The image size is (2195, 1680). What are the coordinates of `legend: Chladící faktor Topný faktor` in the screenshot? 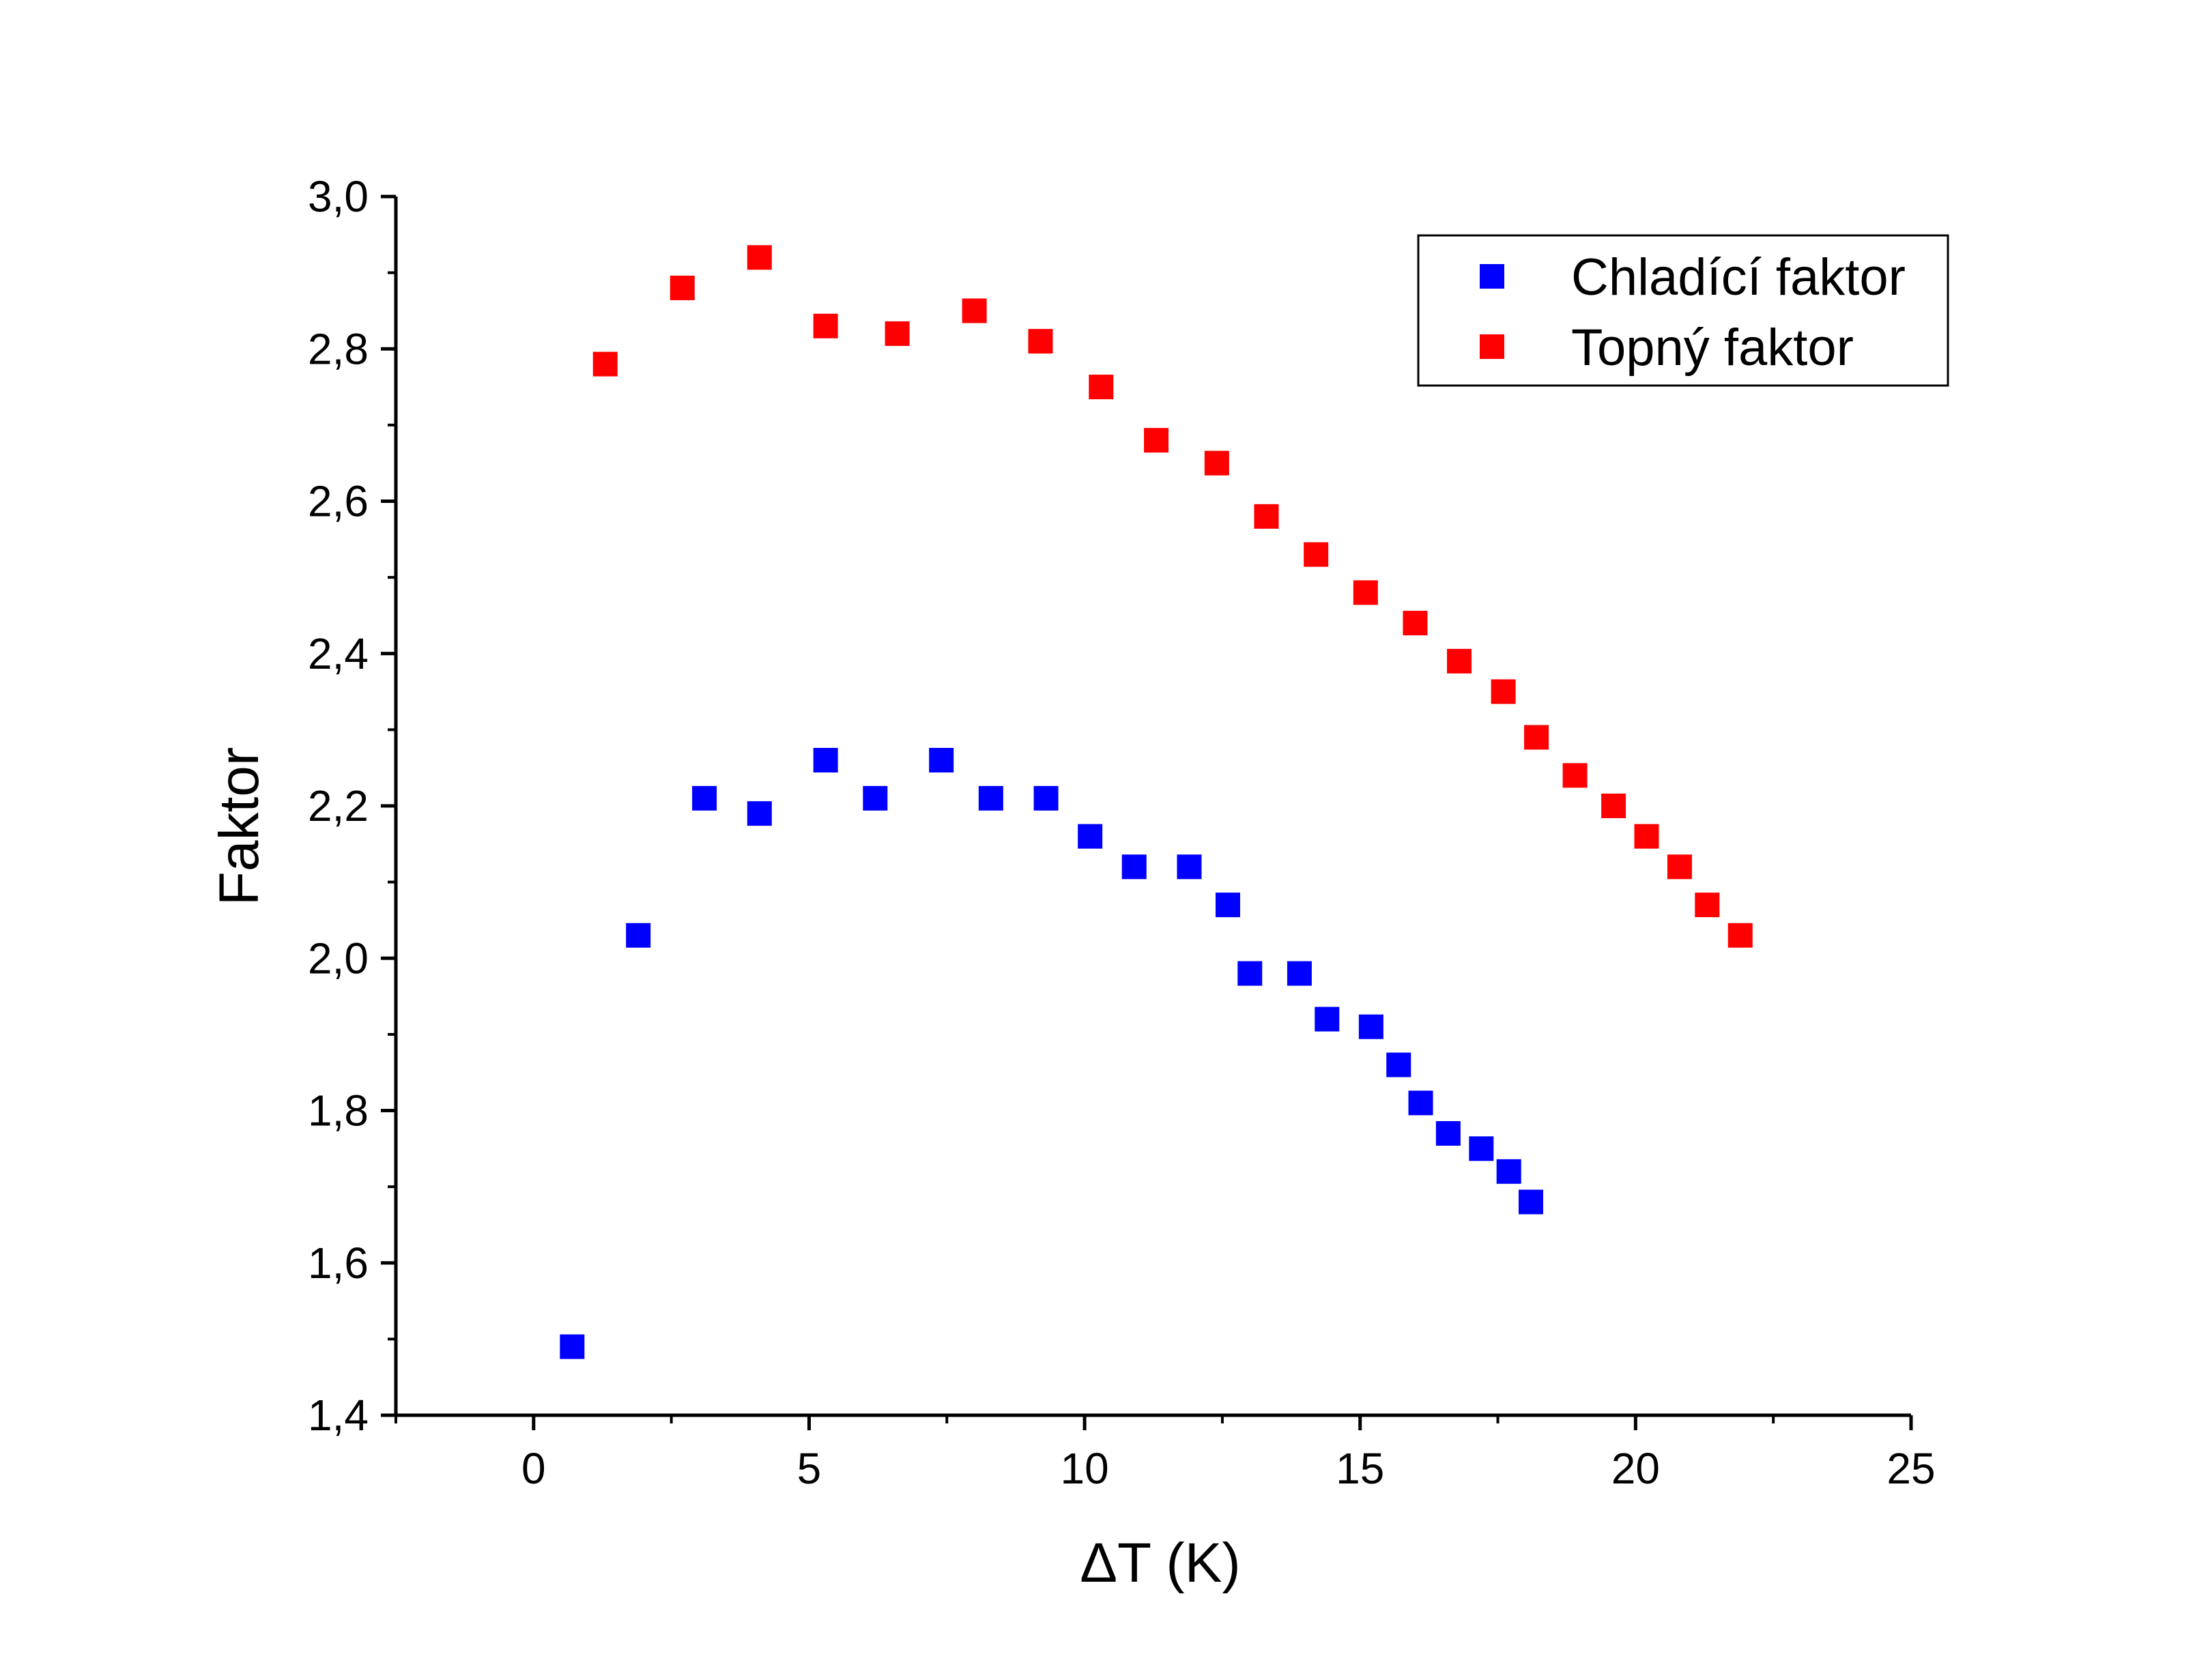 It's located at (1683, 310).